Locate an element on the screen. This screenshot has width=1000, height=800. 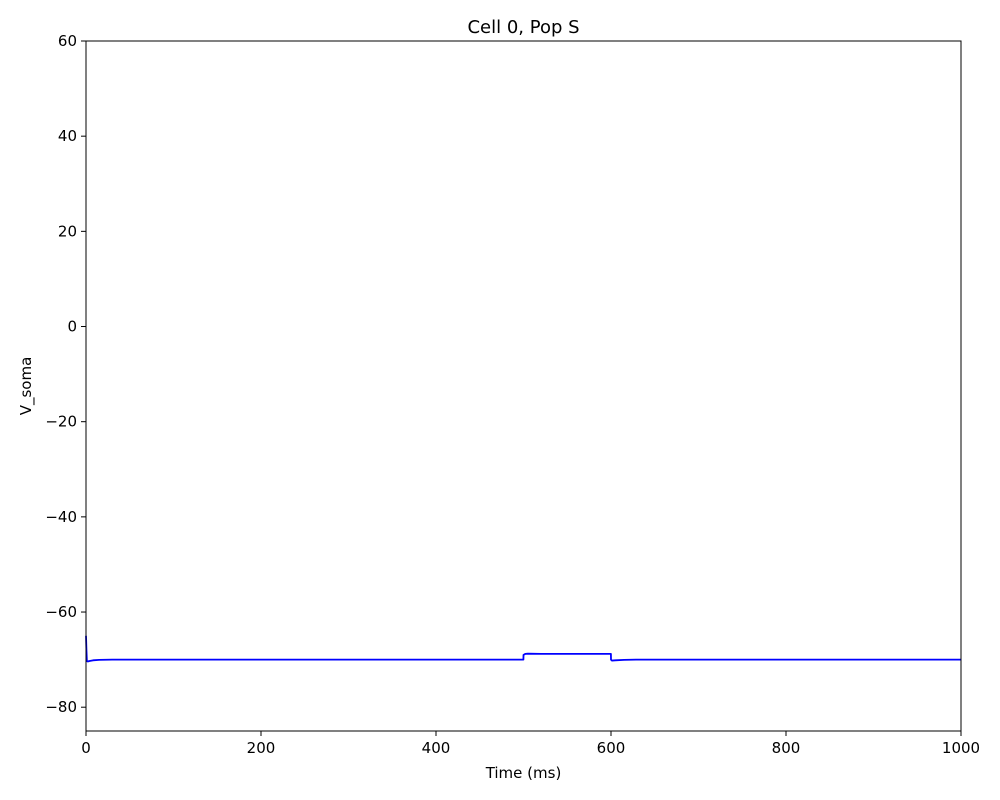
x-axis-label: Time (ms) is located at coordinates (523, 773).